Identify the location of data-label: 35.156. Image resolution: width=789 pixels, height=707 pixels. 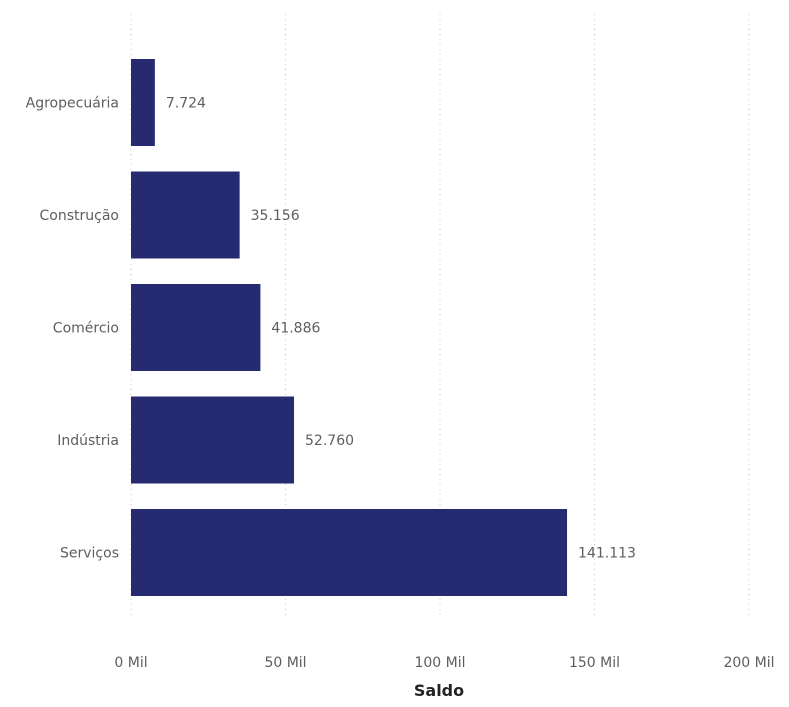
(275, 216).